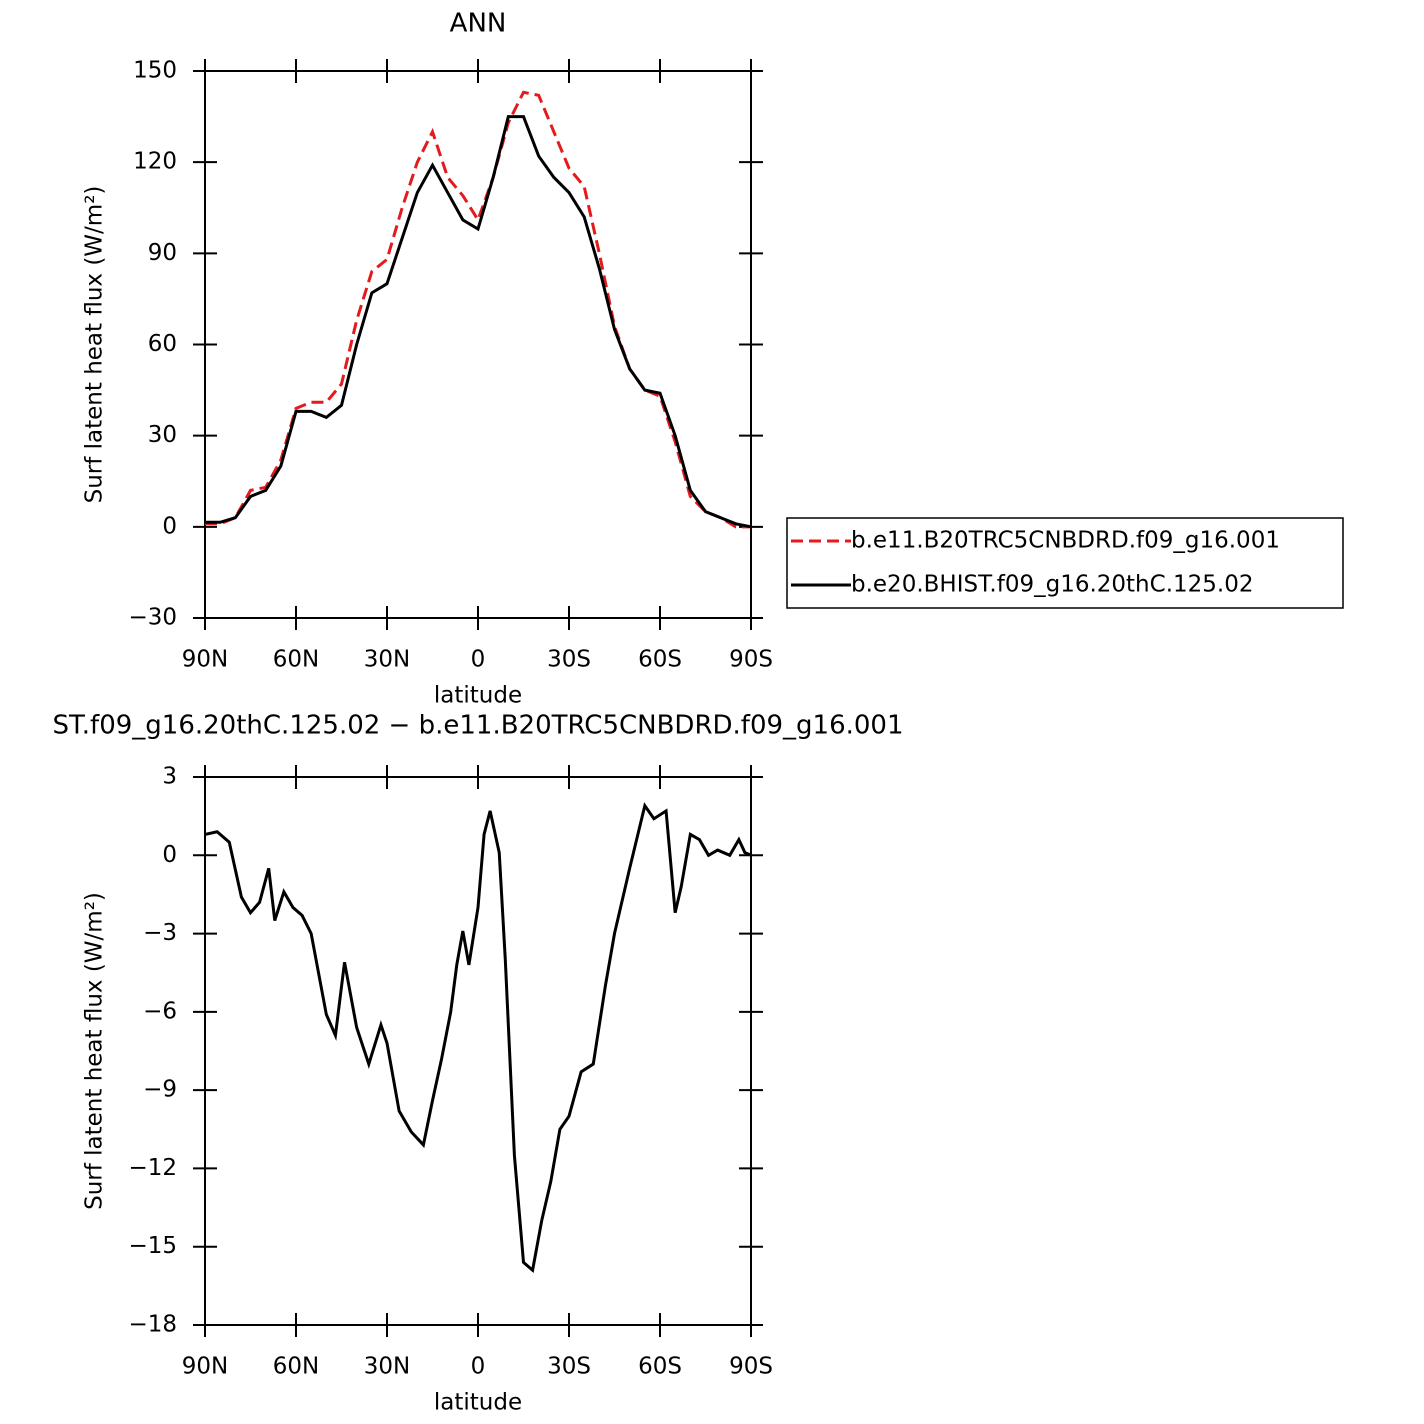 The height and width of the screenshot is (1424, 1424). Describe the element at coordinates (155, 71) in the screenshot. I see `y-tick-label: 150` at that location.